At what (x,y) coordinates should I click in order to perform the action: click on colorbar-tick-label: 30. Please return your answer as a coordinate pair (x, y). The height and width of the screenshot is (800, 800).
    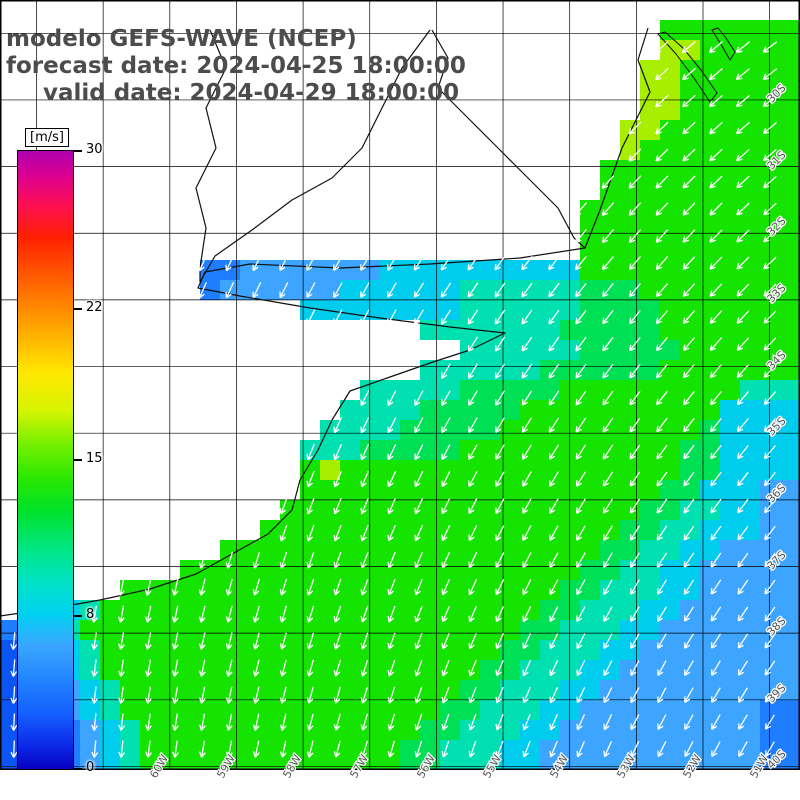
    Looking at the image, I should click on (94, 149).